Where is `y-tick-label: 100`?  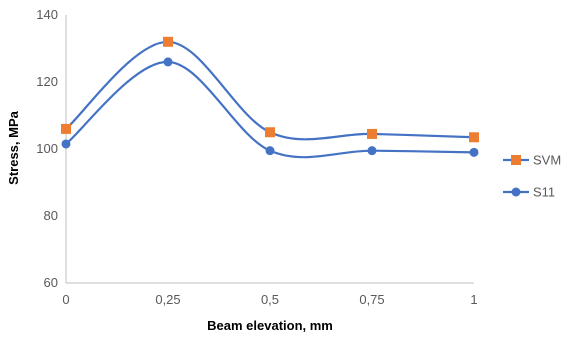 y-tick-label: 100 is located at coordinates (47, 148).